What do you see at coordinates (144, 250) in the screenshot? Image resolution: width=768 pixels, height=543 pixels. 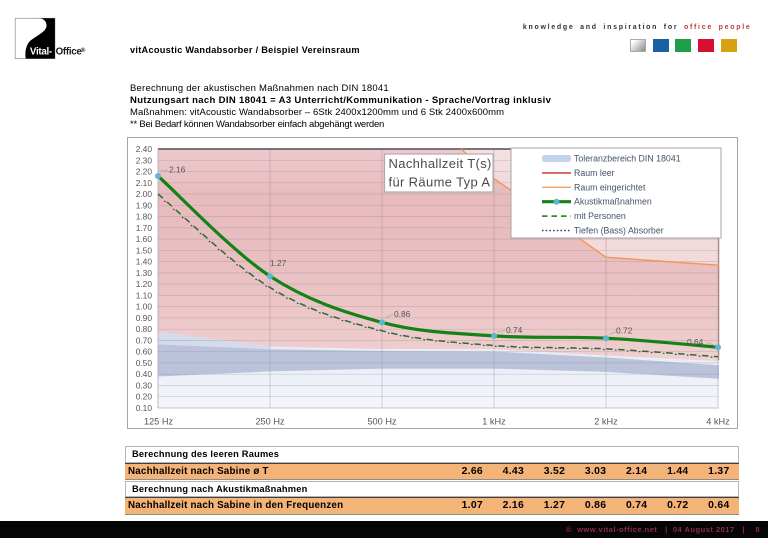 I see `svg-text: 1.50` at bounding box center [144, 250].